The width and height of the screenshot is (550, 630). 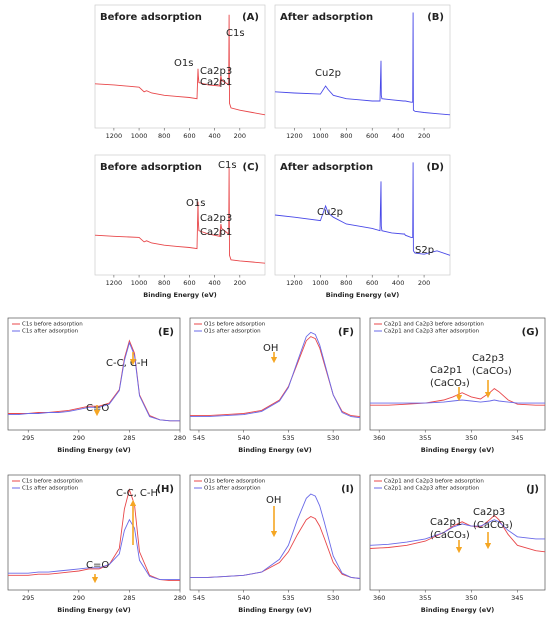 What do you see at coordinates (165, 489) in the screenshot?
I see `panel-label: (H)` at bounding box center [165, 489].